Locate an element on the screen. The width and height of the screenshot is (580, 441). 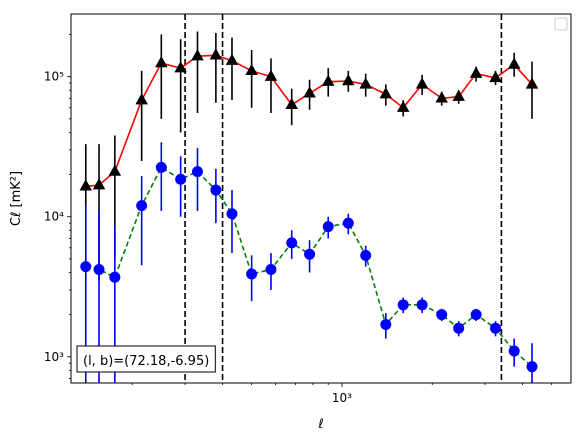
y-tick-label: 10⁴ is located at coordinates (54, 217).